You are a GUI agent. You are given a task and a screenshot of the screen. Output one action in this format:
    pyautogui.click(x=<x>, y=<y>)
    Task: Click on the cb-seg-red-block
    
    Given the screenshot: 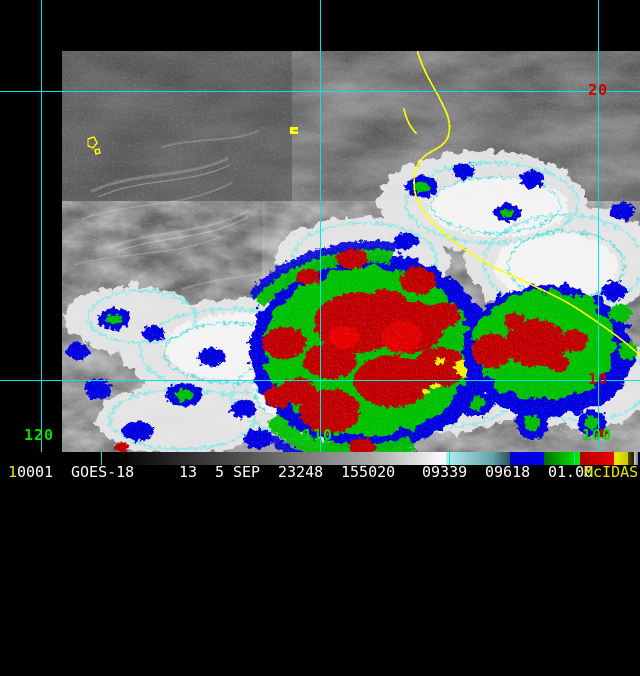 What is the action you would take?
    pyautogui.click(x=597, y=458)
    